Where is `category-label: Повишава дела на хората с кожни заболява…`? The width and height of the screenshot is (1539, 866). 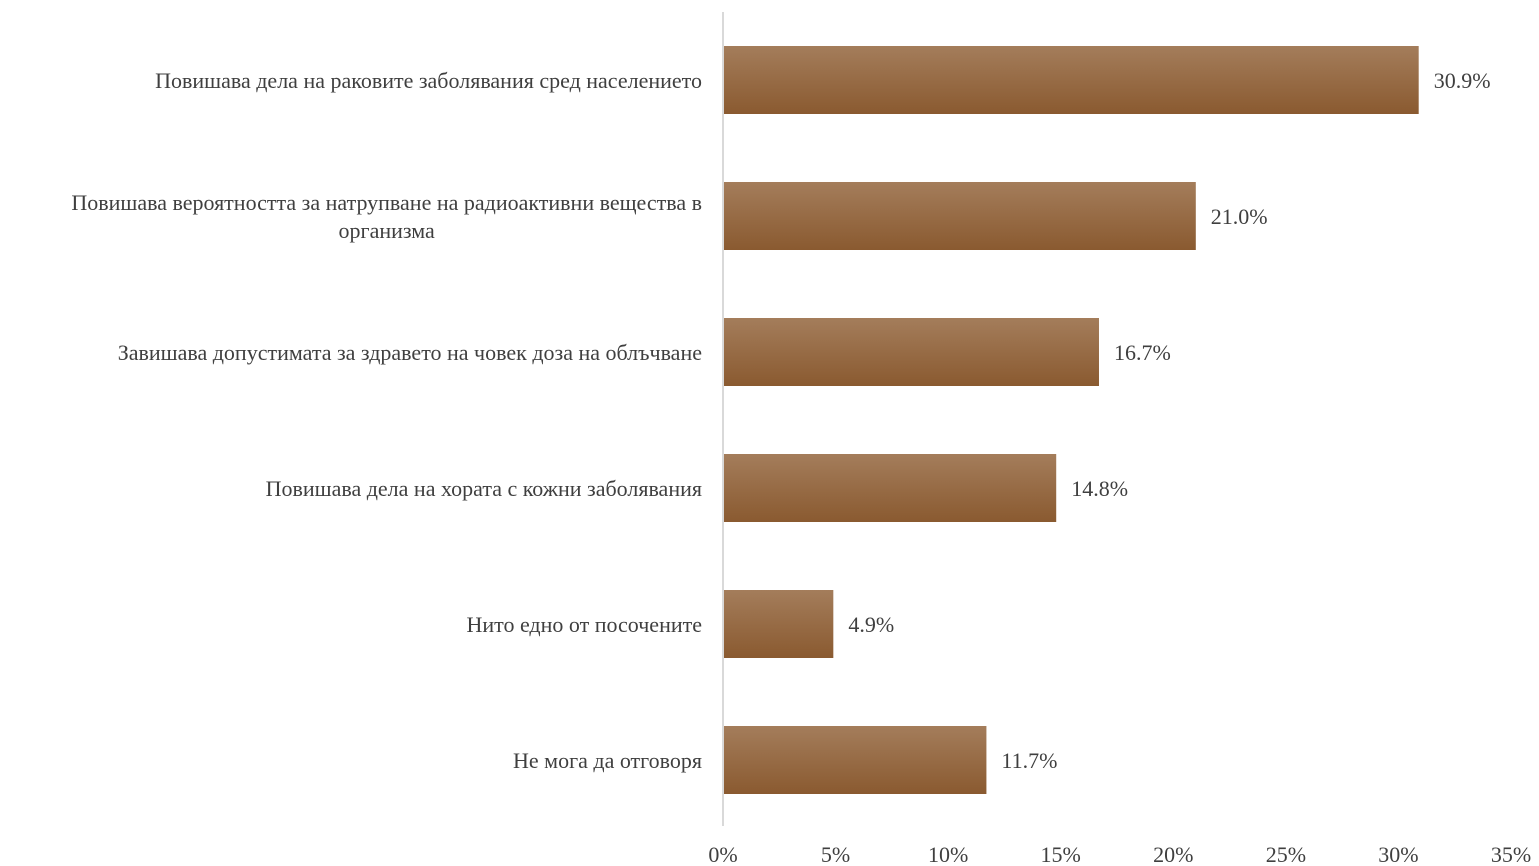
category-label: Повишава дела на хората с кожни заболява… is located at coordinates (484, 488).